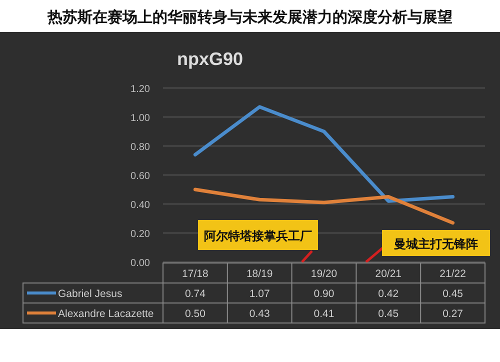  I want to click on y-tick-label: 0.20, so click(140, 234).